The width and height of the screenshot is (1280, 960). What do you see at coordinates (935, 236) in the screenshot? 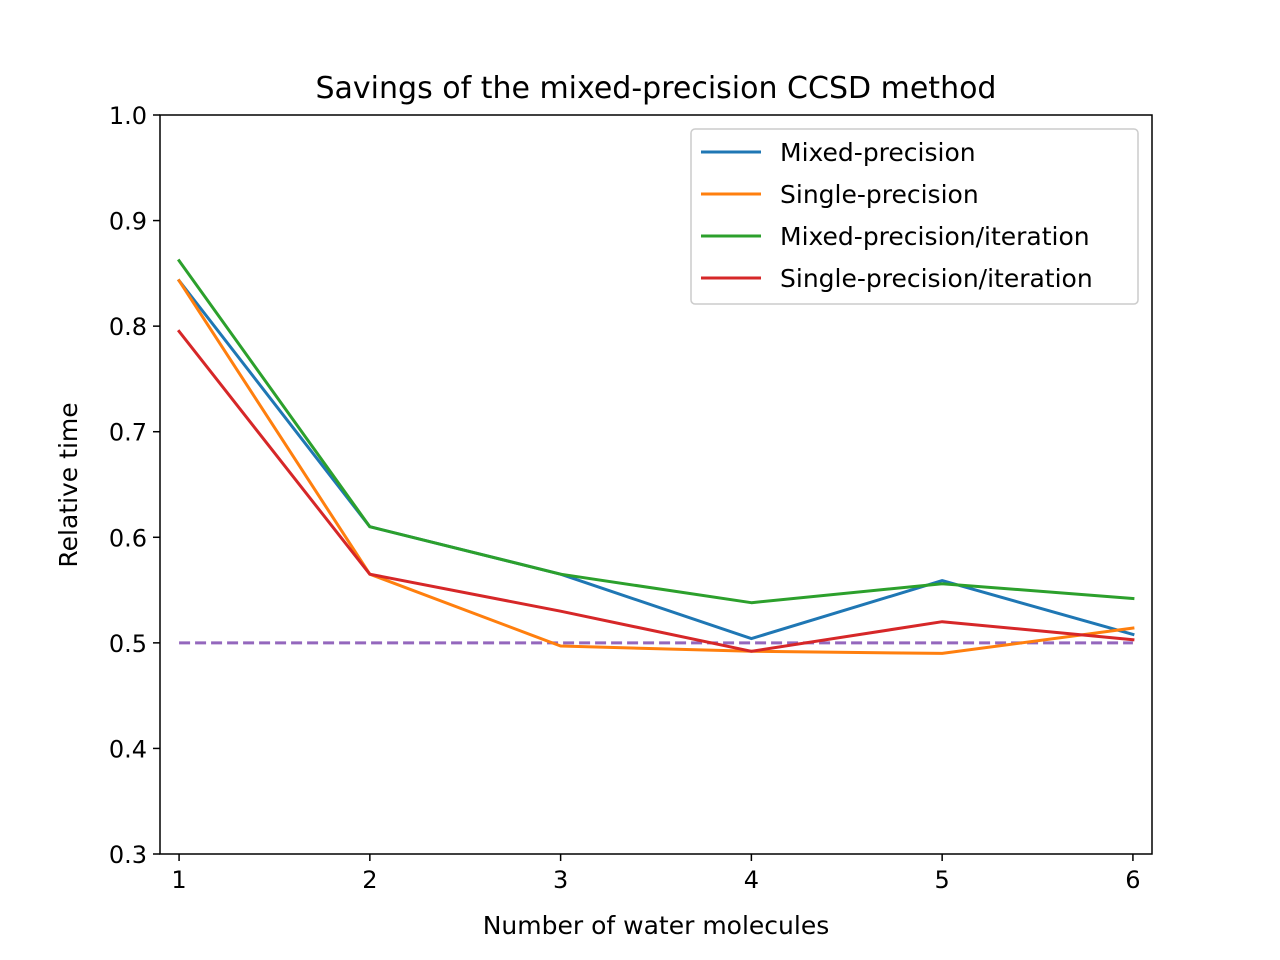
I see `legend-label-3: Mixed-precision/iteration` at bounding box center [935, 236].